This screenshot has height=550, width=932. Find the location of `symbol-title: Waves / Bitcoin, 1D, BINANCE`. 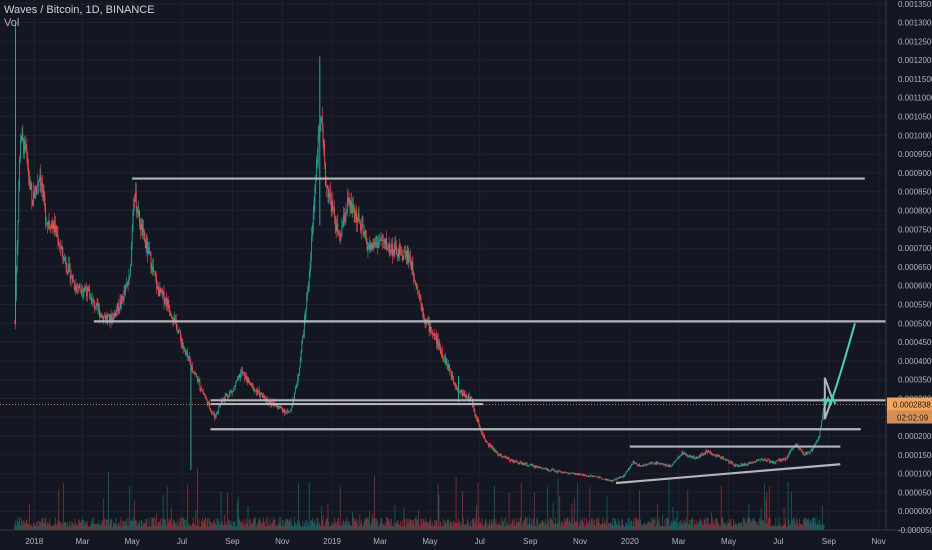

symbol-title: Waves / Bitcoin, 1D, BINANCE is located at coordinates (79, 10).